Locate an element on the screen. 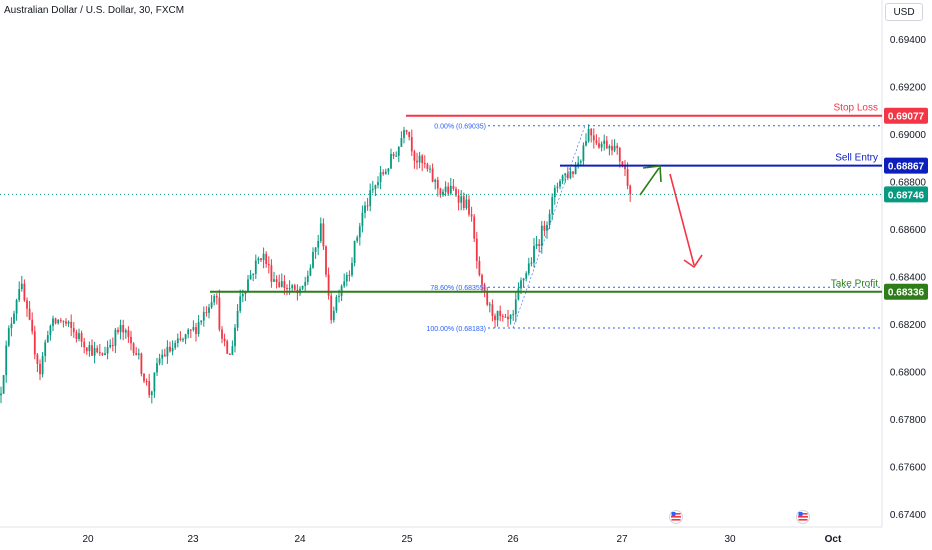  fib-level-label: 78.60% (0.68355) is located at coordinates (458, 288).